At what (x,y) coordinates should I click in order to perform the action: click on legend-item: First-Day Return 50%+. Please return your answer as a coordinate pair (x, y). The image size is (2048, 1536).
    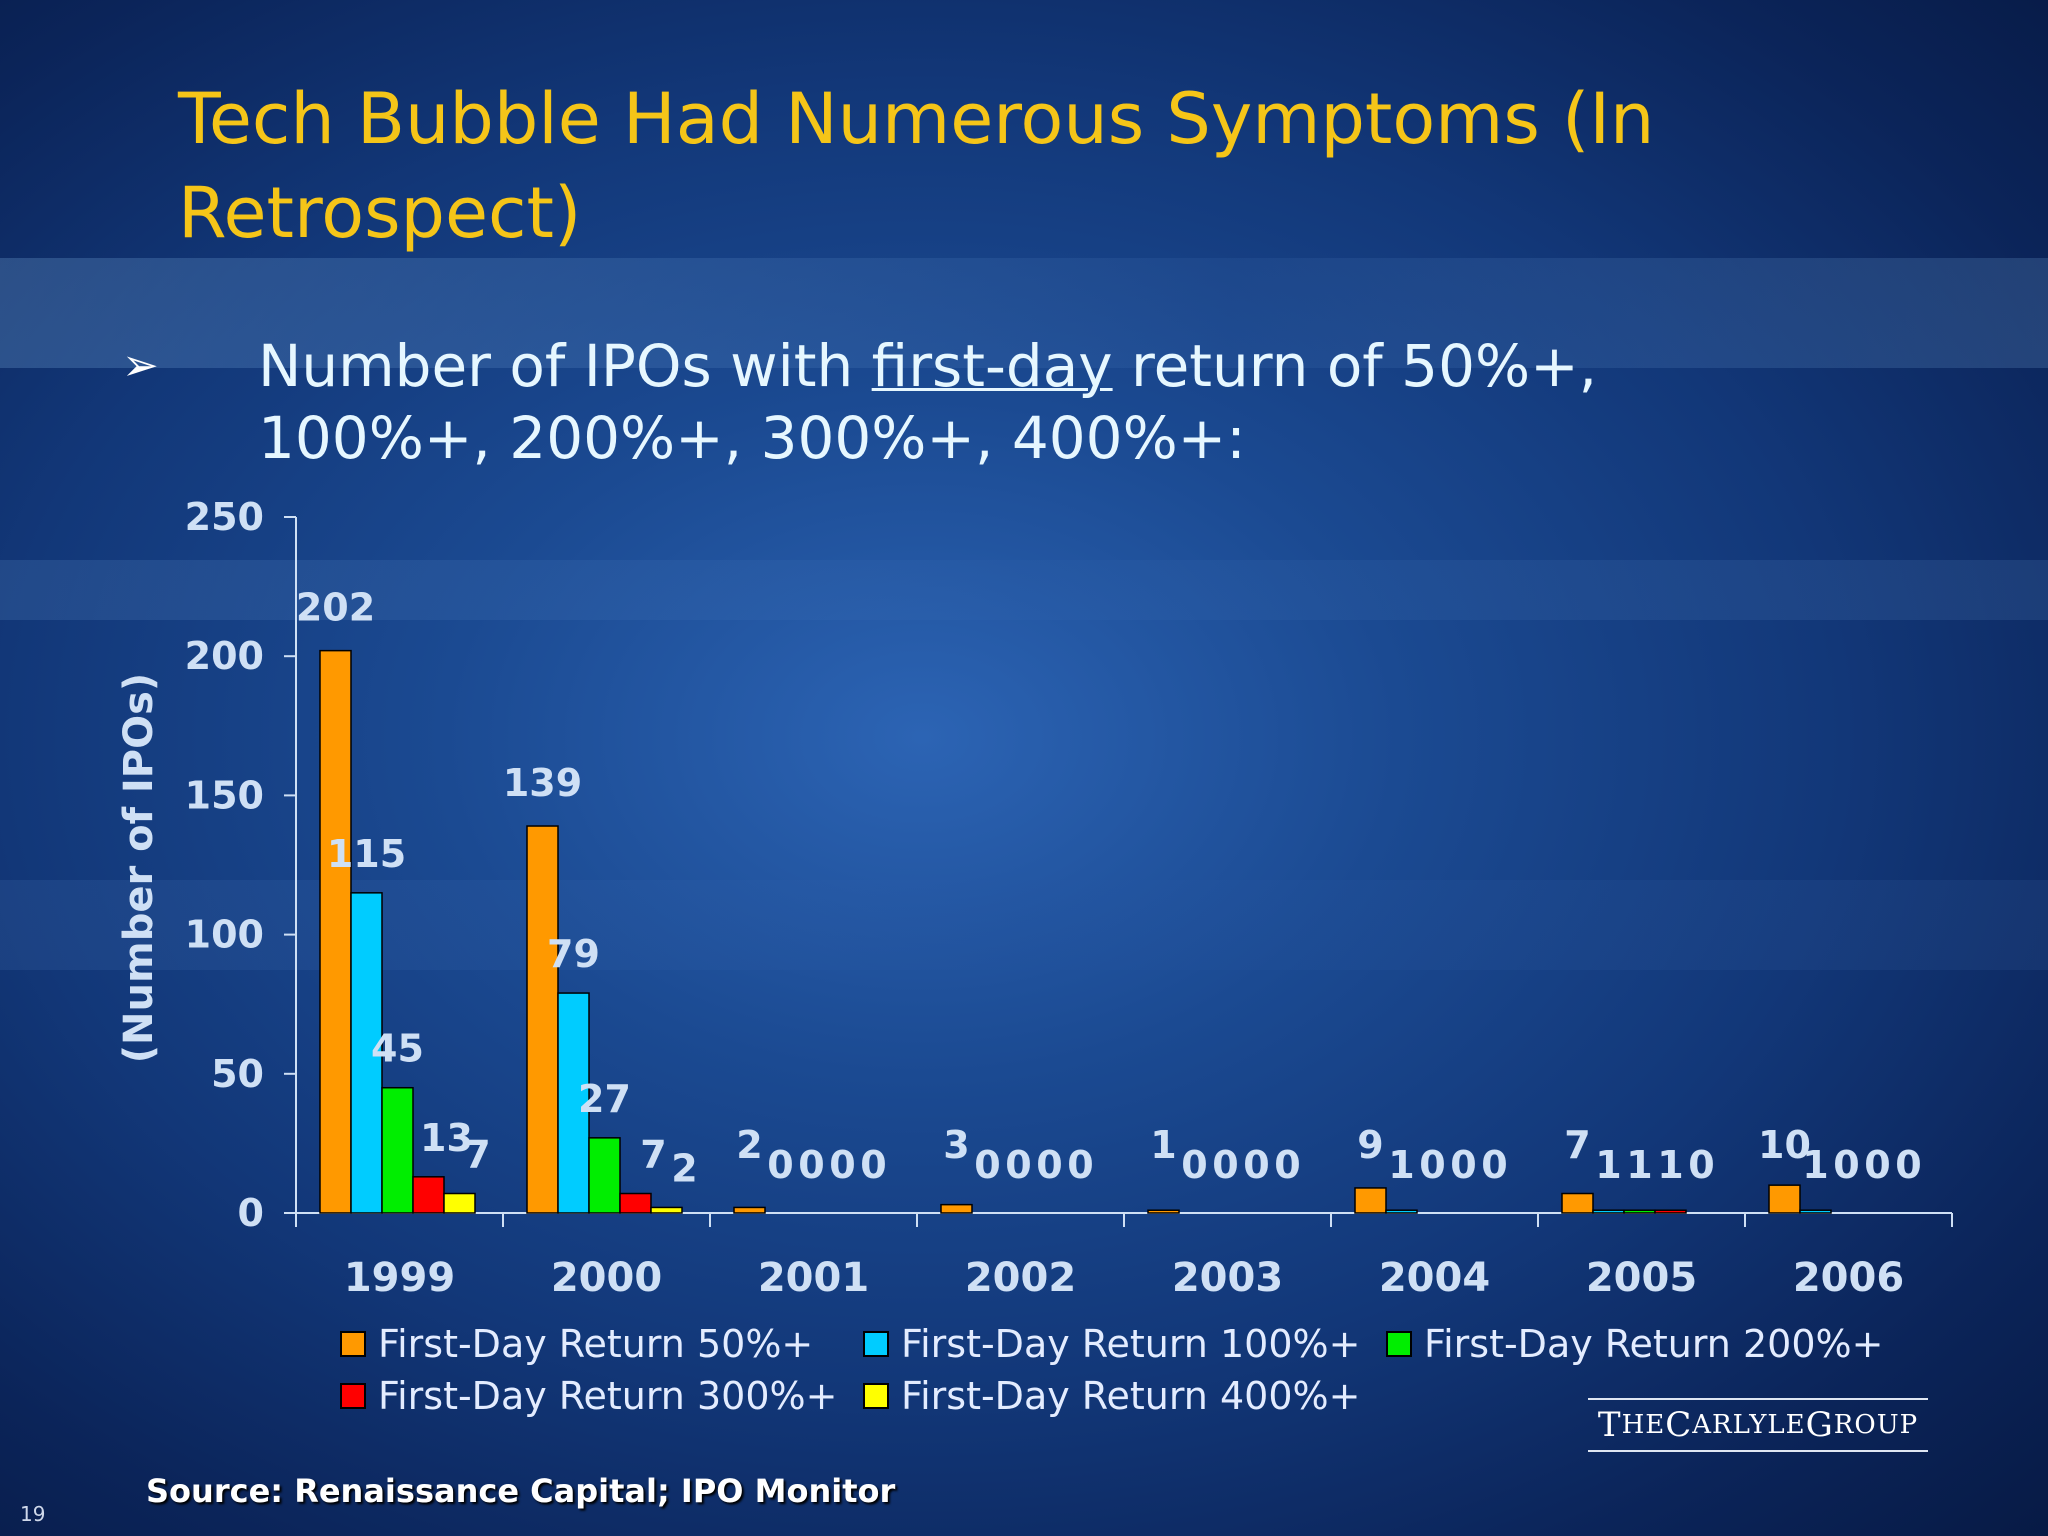
    Looking at the image, I should click on (576, 1344).